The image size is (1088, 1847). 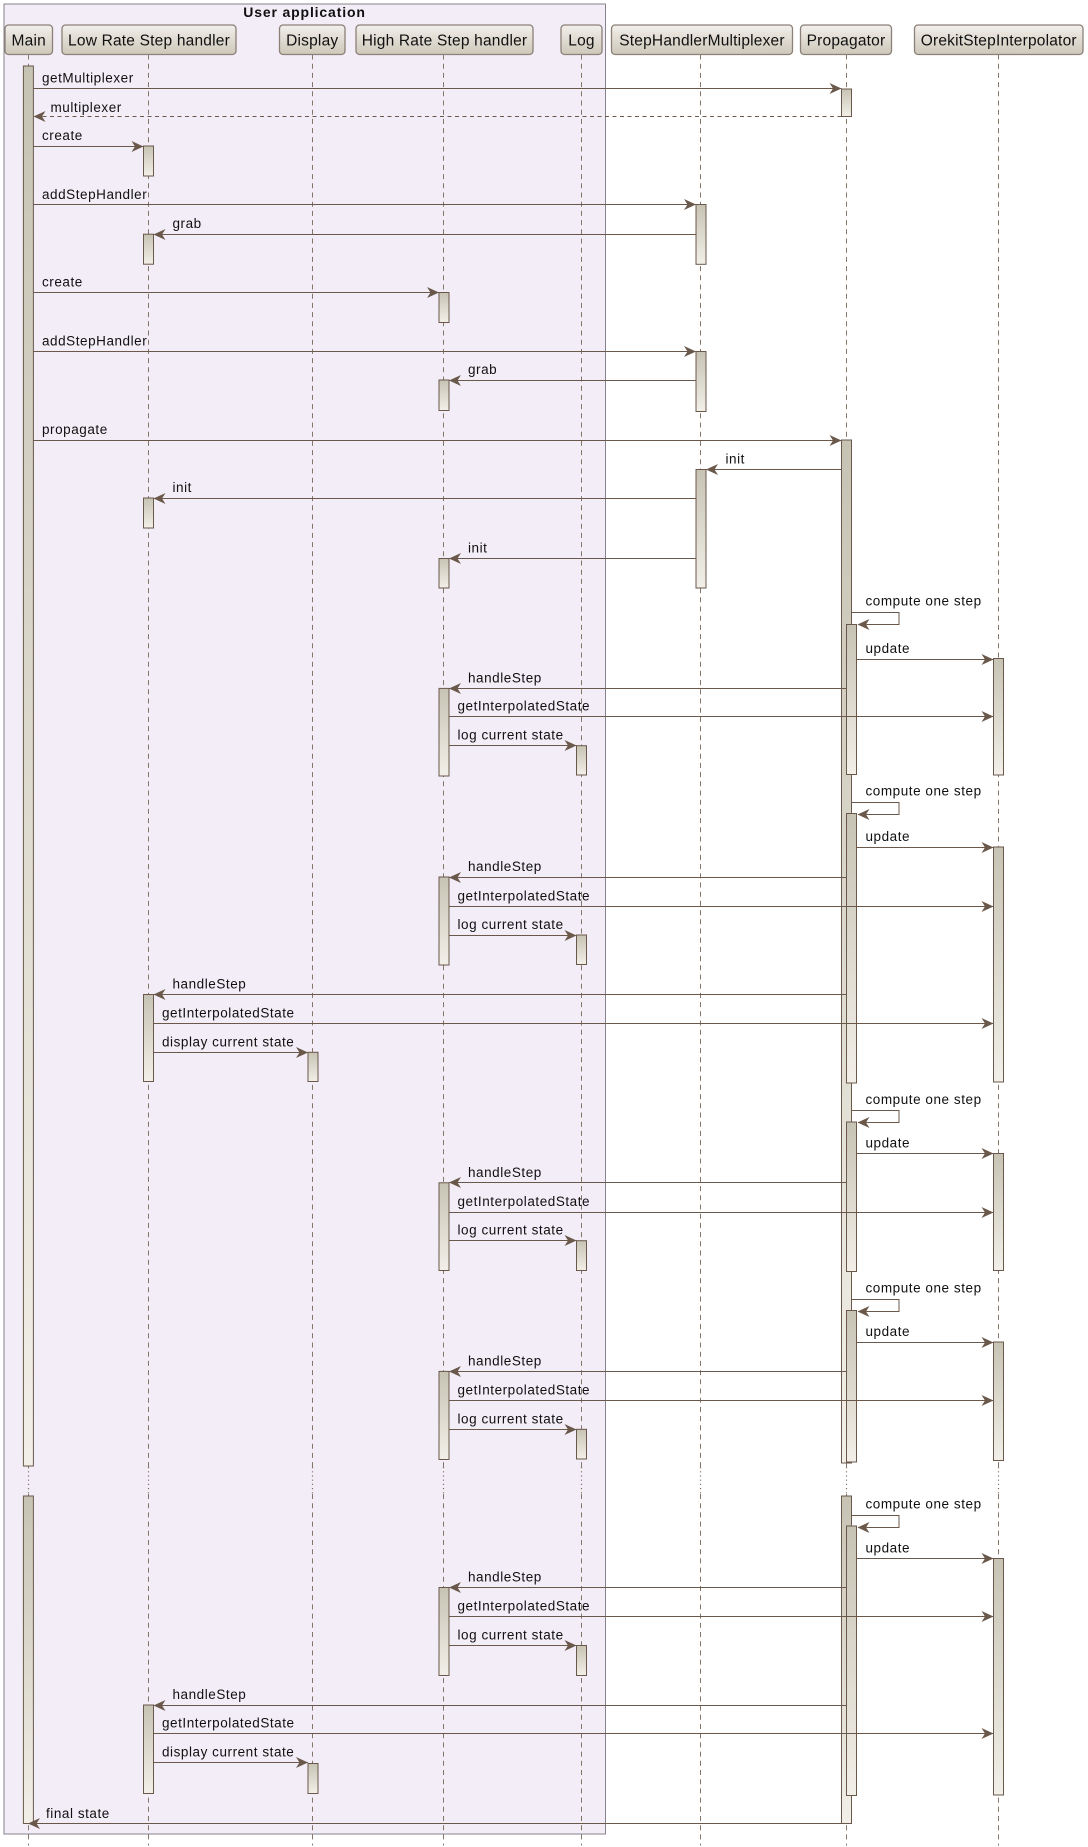 I want to click on svg-text: getMultiplexer, so click(x=88, y=78).